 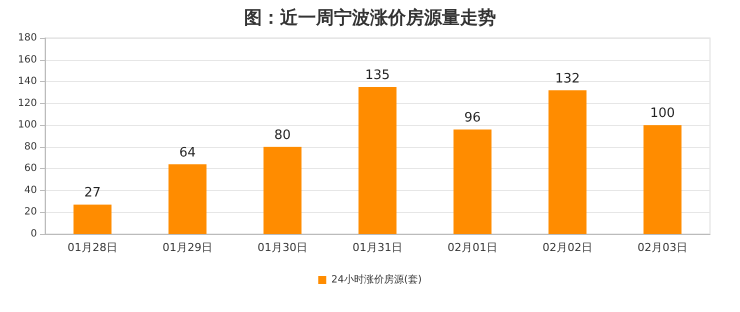 I want to click on data-label: 132, so click(x=567, y=78).